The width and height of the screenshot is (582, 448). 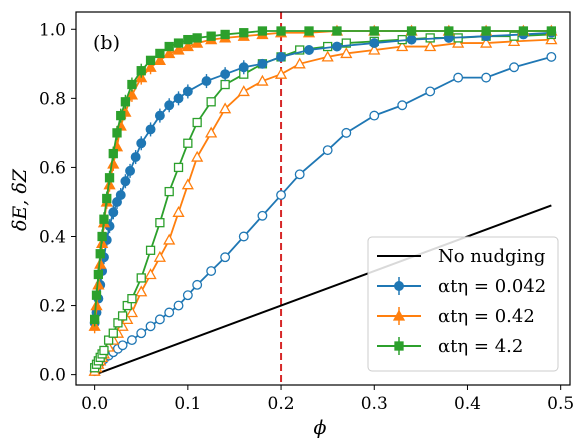 What do you see at coordinates (52, 237) in the screenshot?
I see `y-tick-label: 0.4` at bounding box center [52, 237].